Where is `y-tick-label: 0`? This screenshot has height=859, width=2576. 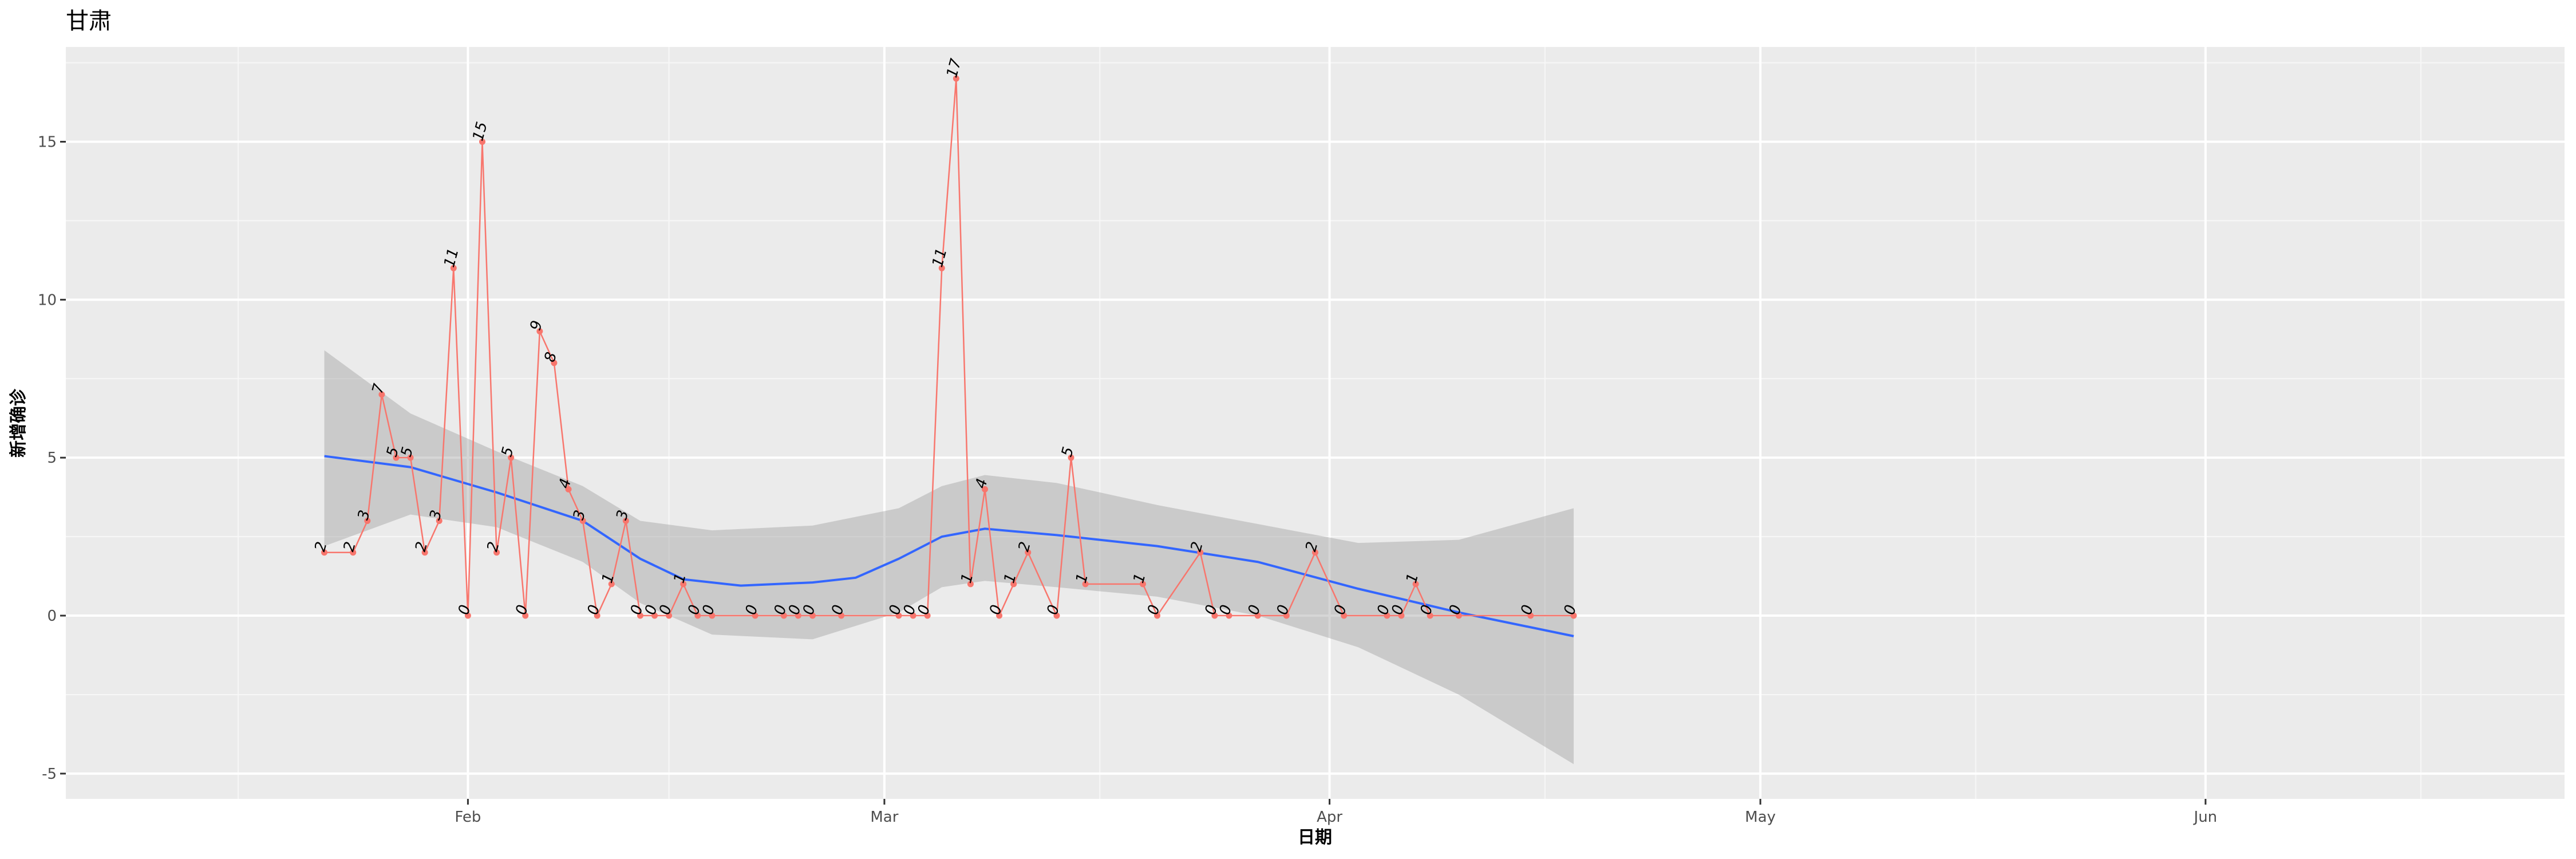
y-tick-label: 0 is located at coordinates (52, 616).